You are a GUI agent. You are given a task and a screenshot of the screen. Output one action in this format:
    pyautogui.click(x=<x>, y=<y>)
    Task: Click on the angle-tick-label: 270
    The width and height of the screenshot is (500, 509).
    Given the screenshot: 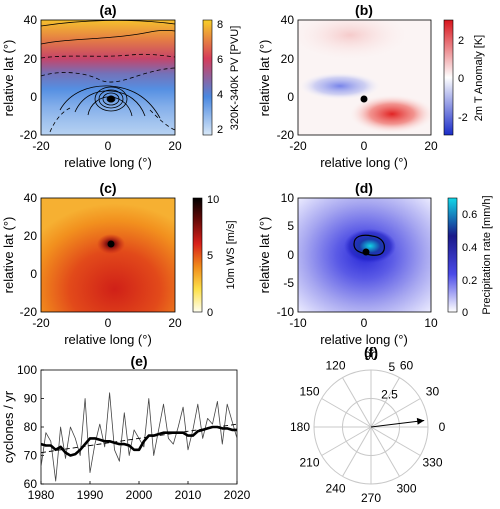 What is the action you would take?
    pyautogui.click(x=371, y=498)
    